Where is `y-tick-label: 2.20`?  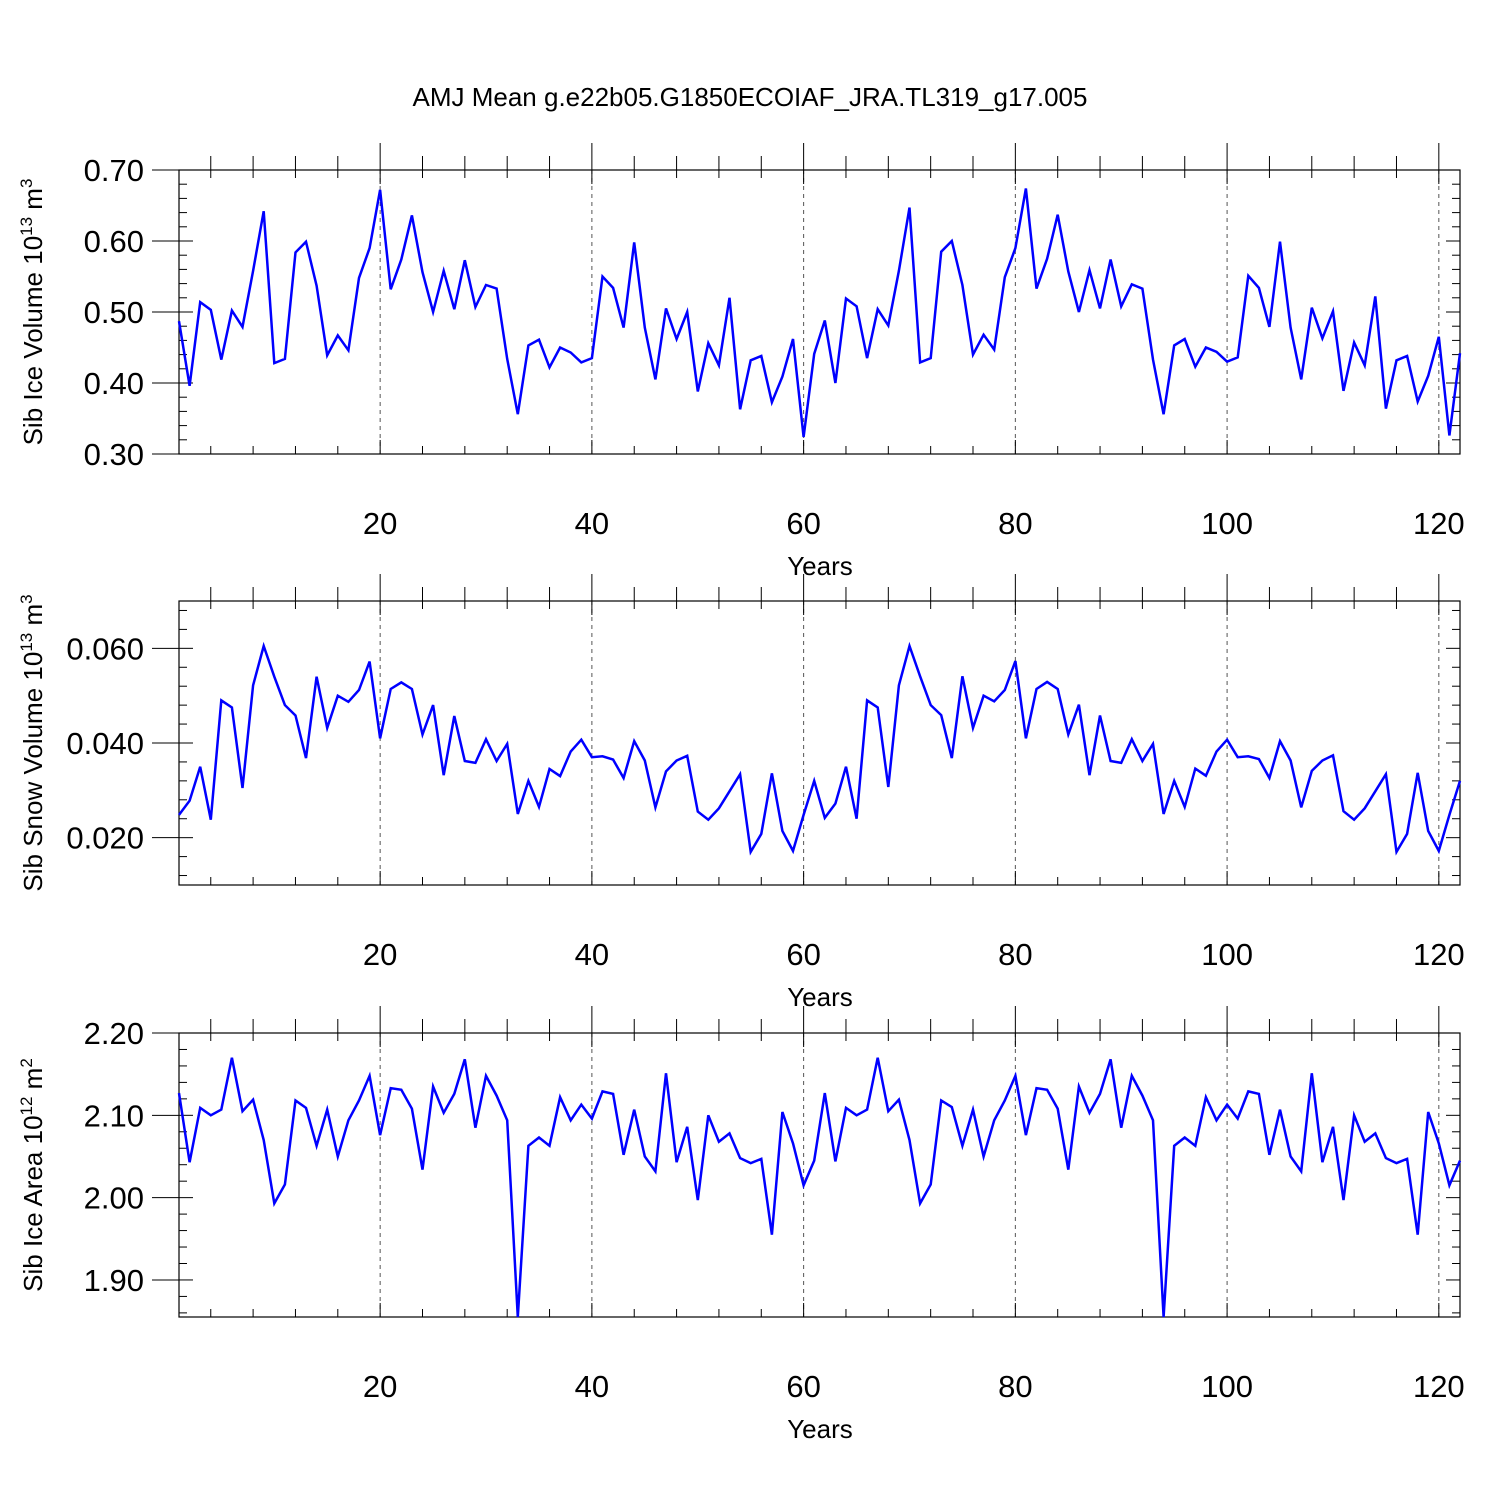 y-tick-label: 2.20 is located at coordinates (114, 1033).